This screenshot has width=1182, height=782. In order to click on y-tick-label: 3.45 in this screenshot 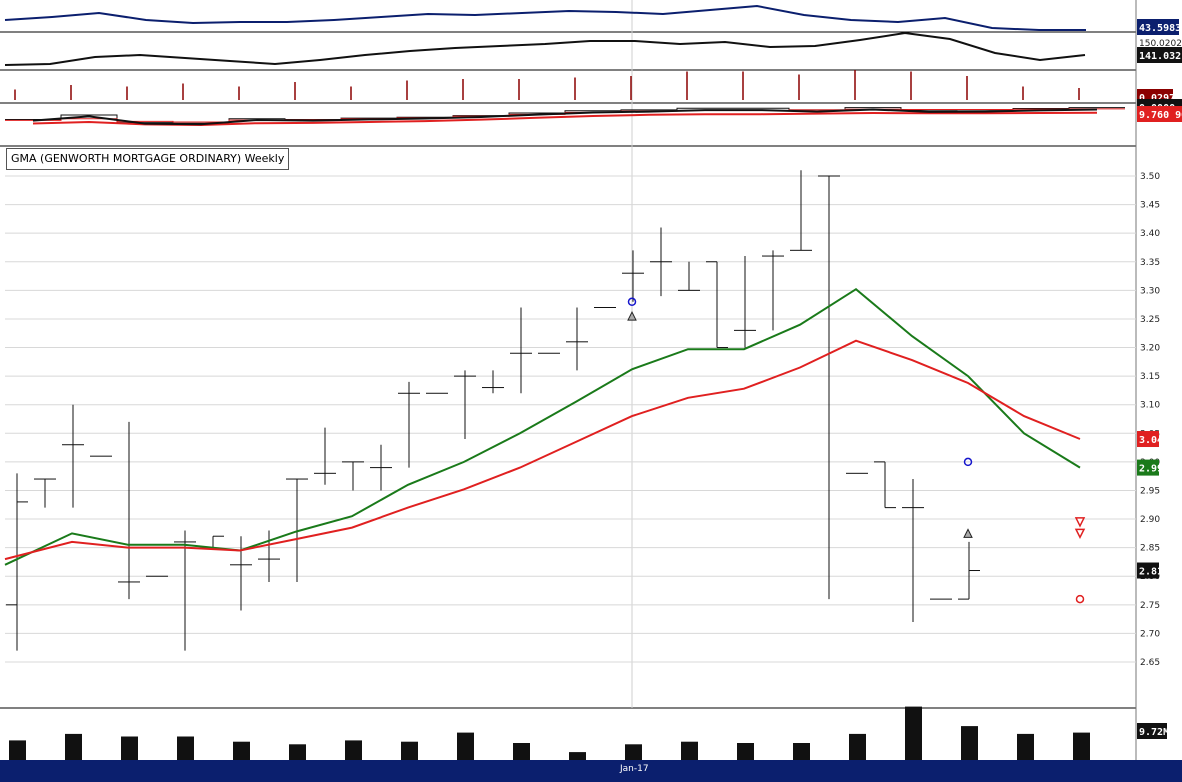, I will do `click(1150, 206)`.